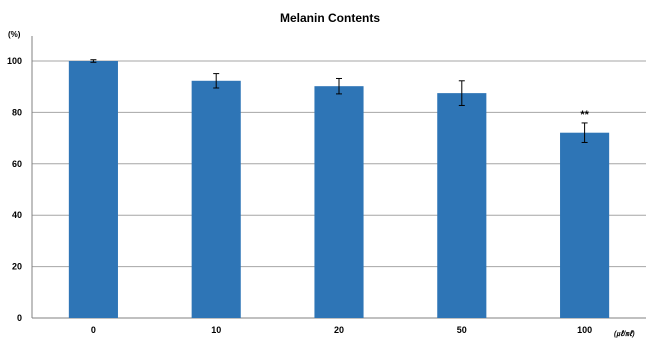 This screenshot has height=340, width=649. I want to click on x-axis-ticks: 0 10 20 50 100, so click(341, 330).